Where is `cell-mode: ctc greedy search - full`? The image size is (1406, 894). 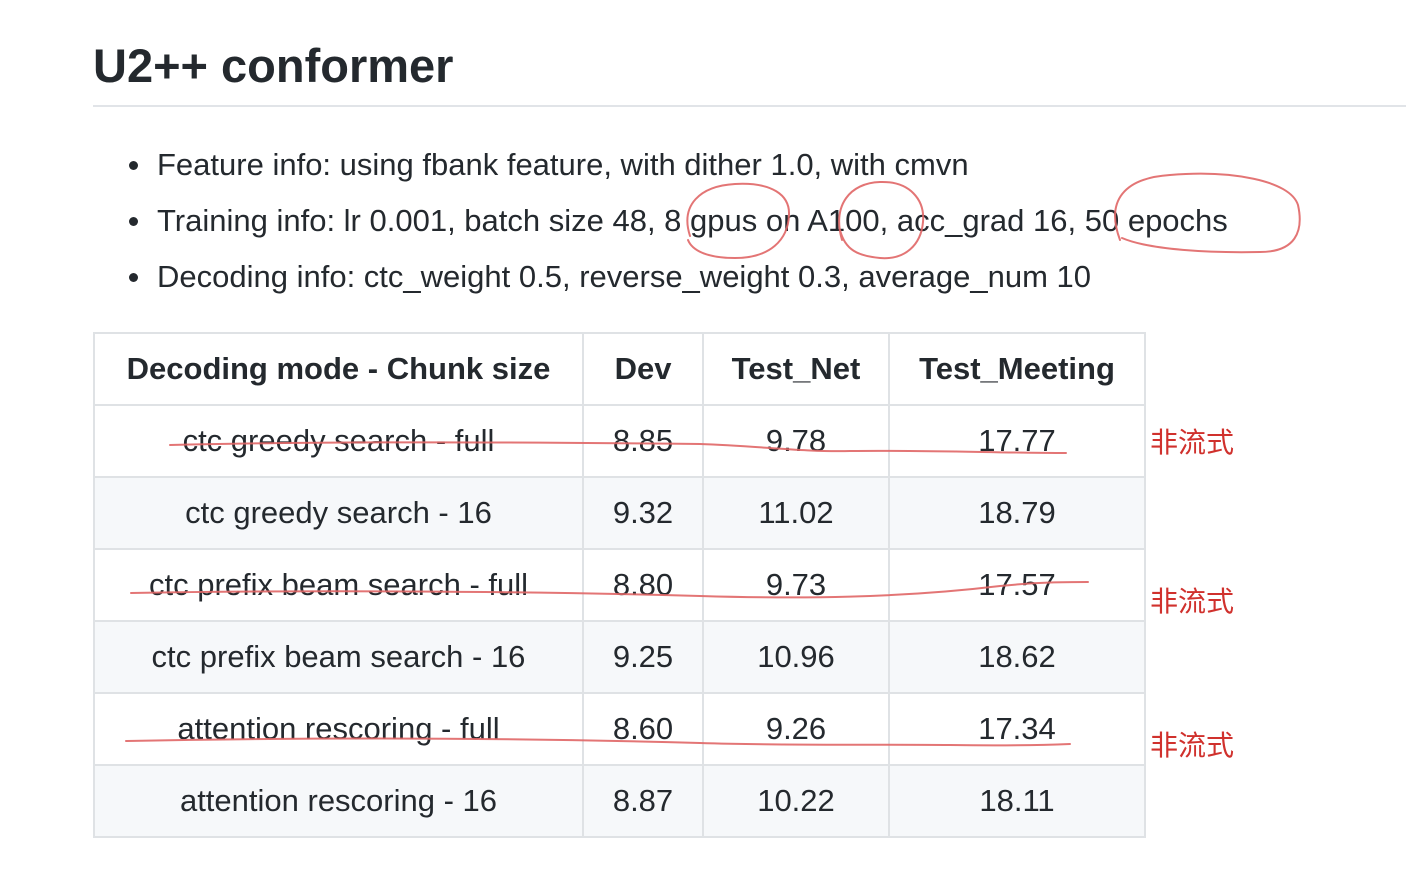
cell-mode: ctc greedy search - full is located at coordinates (338, 441).